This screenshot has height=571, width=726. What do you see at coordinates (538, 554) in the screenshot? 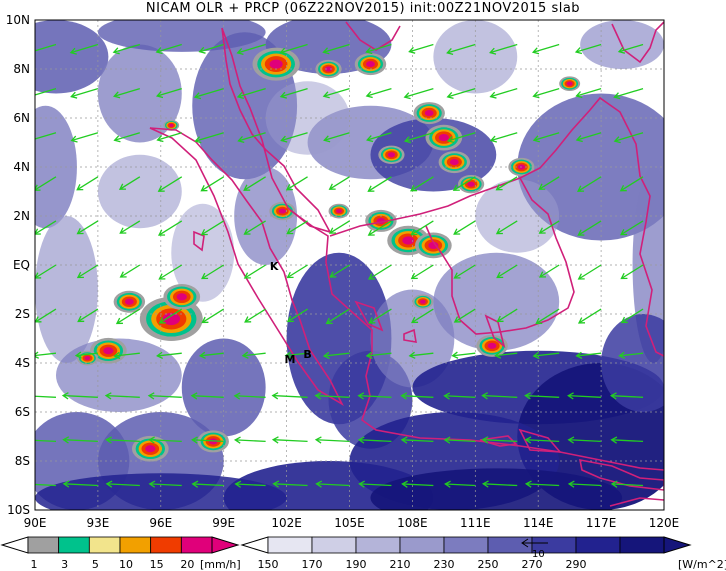
I see `reference-vector-label: 10` at bounding box center [538, 554].